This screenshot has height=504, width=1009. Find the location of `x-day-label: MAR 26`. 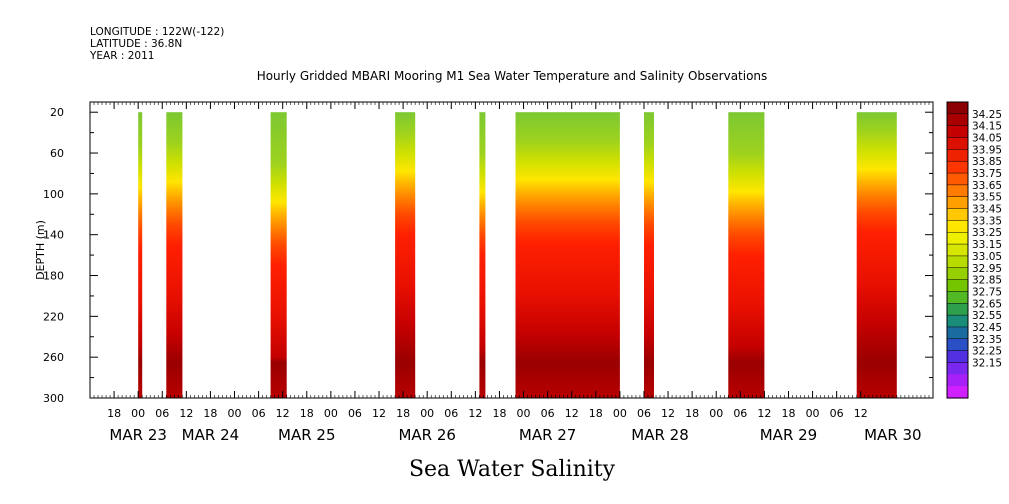

x-day-label: MAR 26 is located at coordinates (426, 435).